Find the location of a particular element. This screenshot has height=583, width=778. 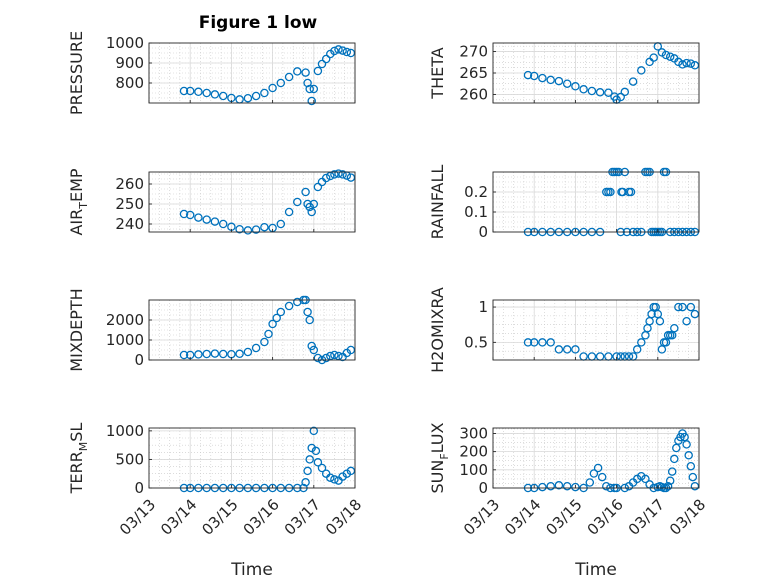

y-tick-label: 265 is located at coordinates (473, 73).